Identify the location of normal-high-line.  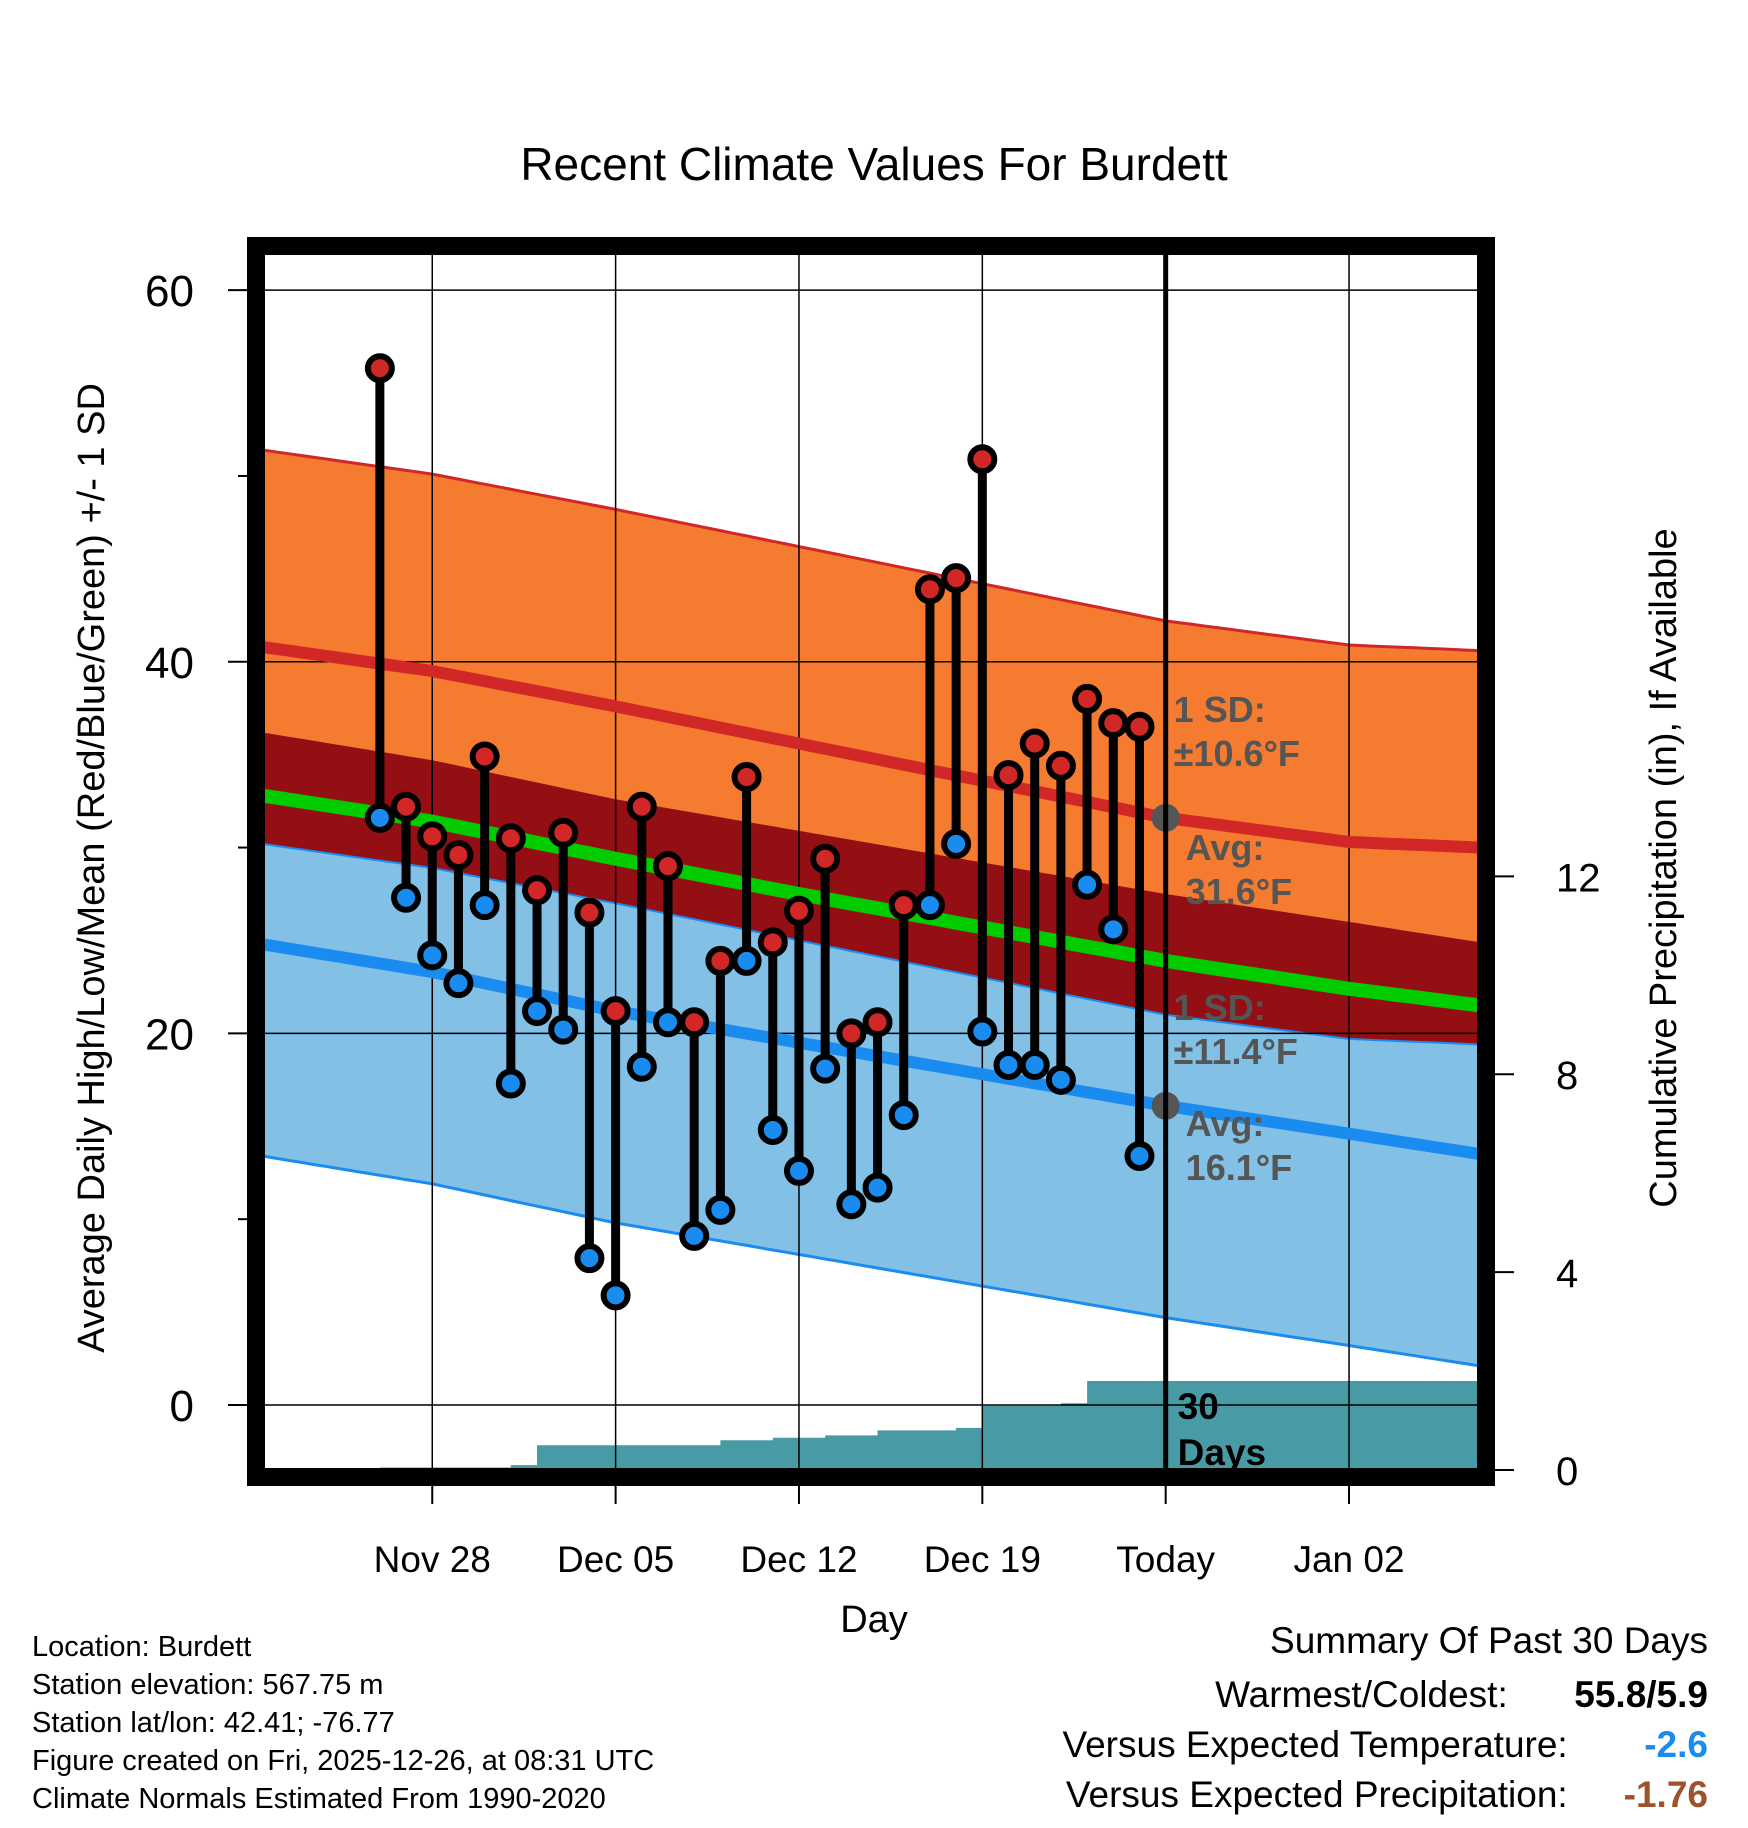
(871, 747).